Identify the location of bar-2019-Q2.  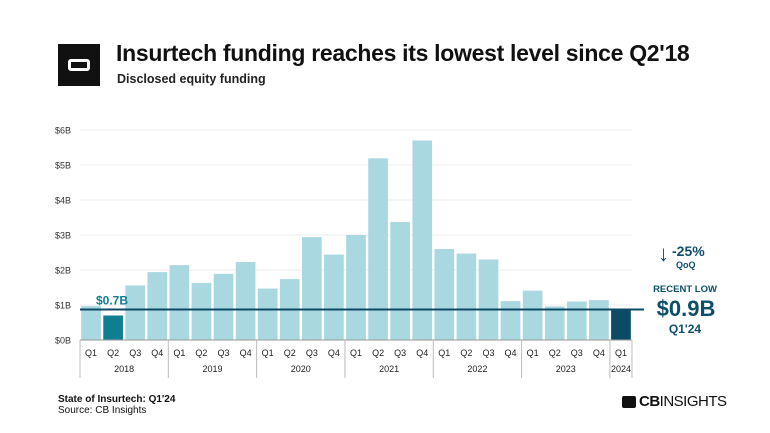
(201, 311).